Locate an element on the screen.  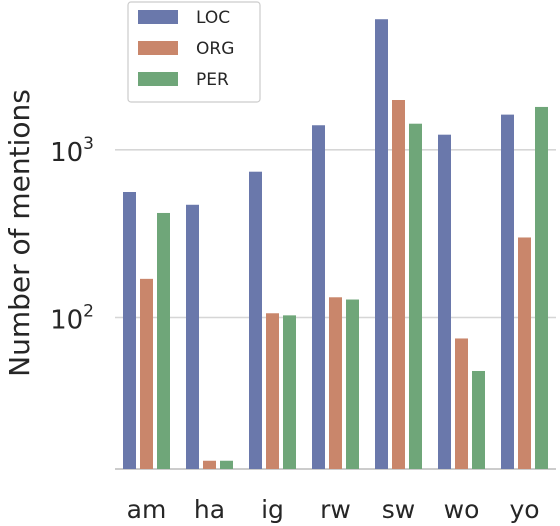
y-axis-label: Number of mentions is located at coordinates (19, 233).